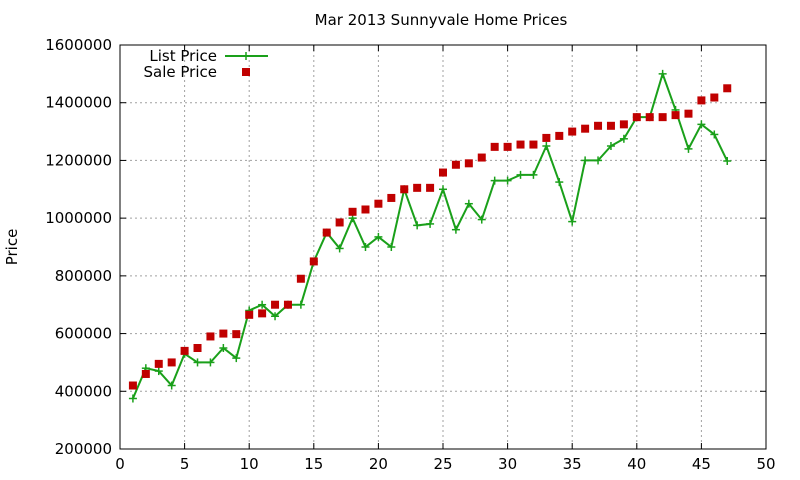 The image size is (800, 480). Describe the element at coordinates (83, 334) in the screenshot. I see `y-tick-label: 600000` at that location.